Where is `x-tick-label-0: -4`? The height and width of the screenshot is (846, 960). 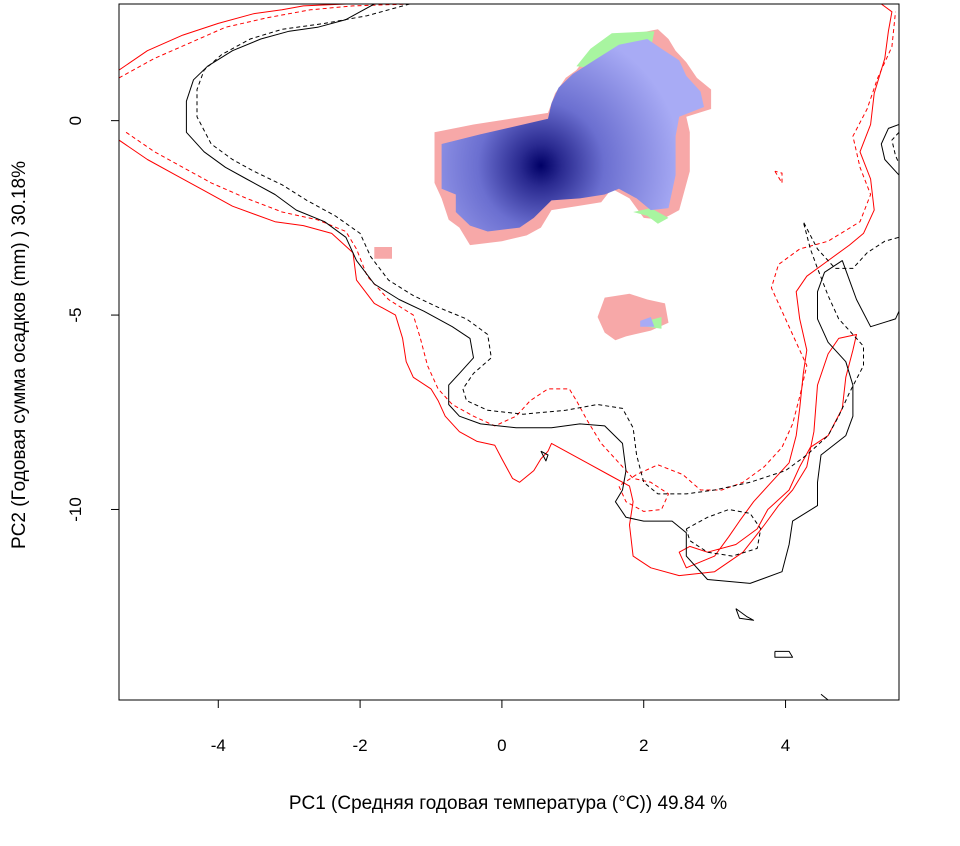
x-tick-label-0: -4 is located at coordinates (218, 745).